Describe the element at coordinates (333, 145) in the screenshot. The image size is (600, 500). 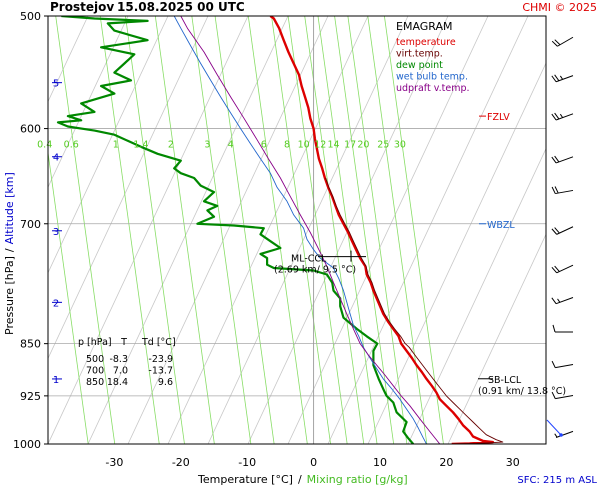
I see `mixing-ratio-label: 14` at that location.